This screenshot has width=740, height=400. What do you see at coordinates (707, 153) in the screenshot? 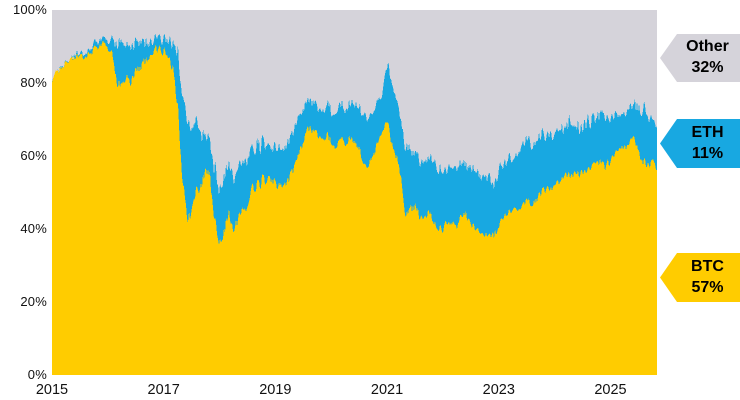
I see `eth-label-value: 11%` at bounding box center [707, 153].